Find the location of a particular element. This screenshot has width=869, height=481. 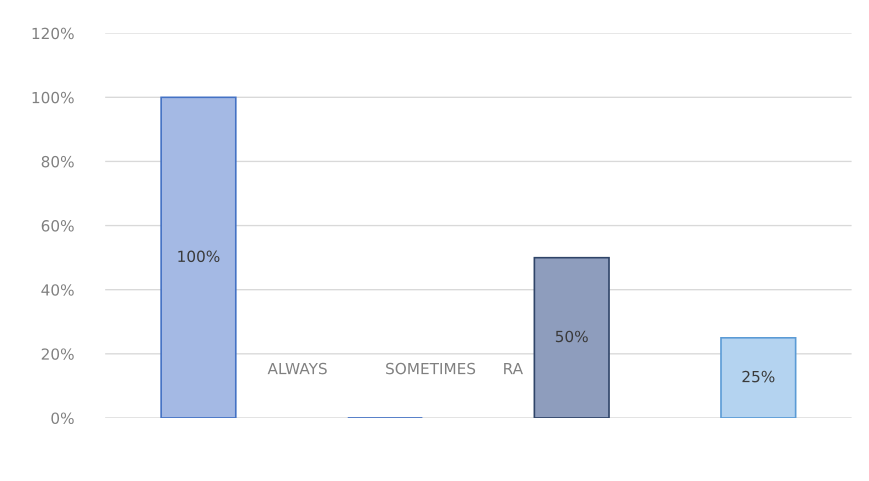

y-tick-label: 60% is located at coordinates (58, 226).